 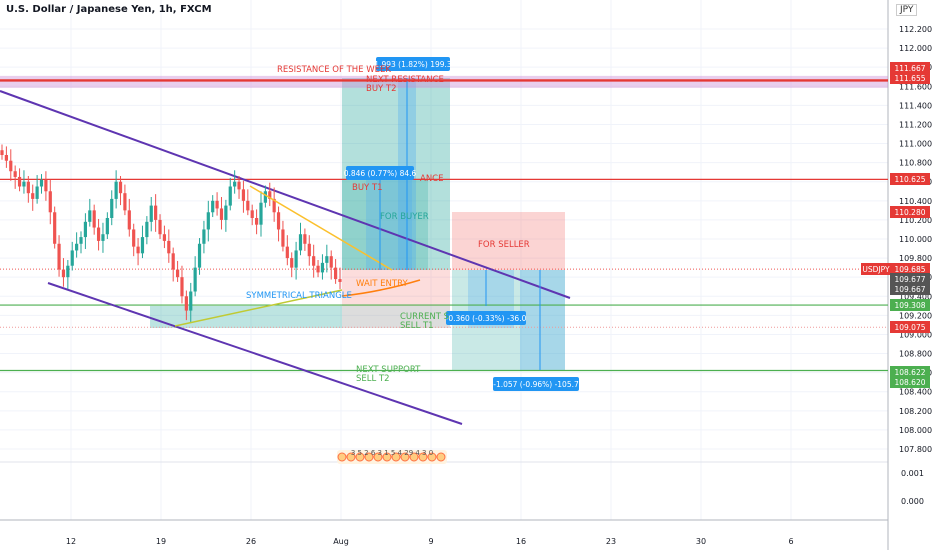 I want to click on symmetrical-triangle, so click(x=297, y=256).